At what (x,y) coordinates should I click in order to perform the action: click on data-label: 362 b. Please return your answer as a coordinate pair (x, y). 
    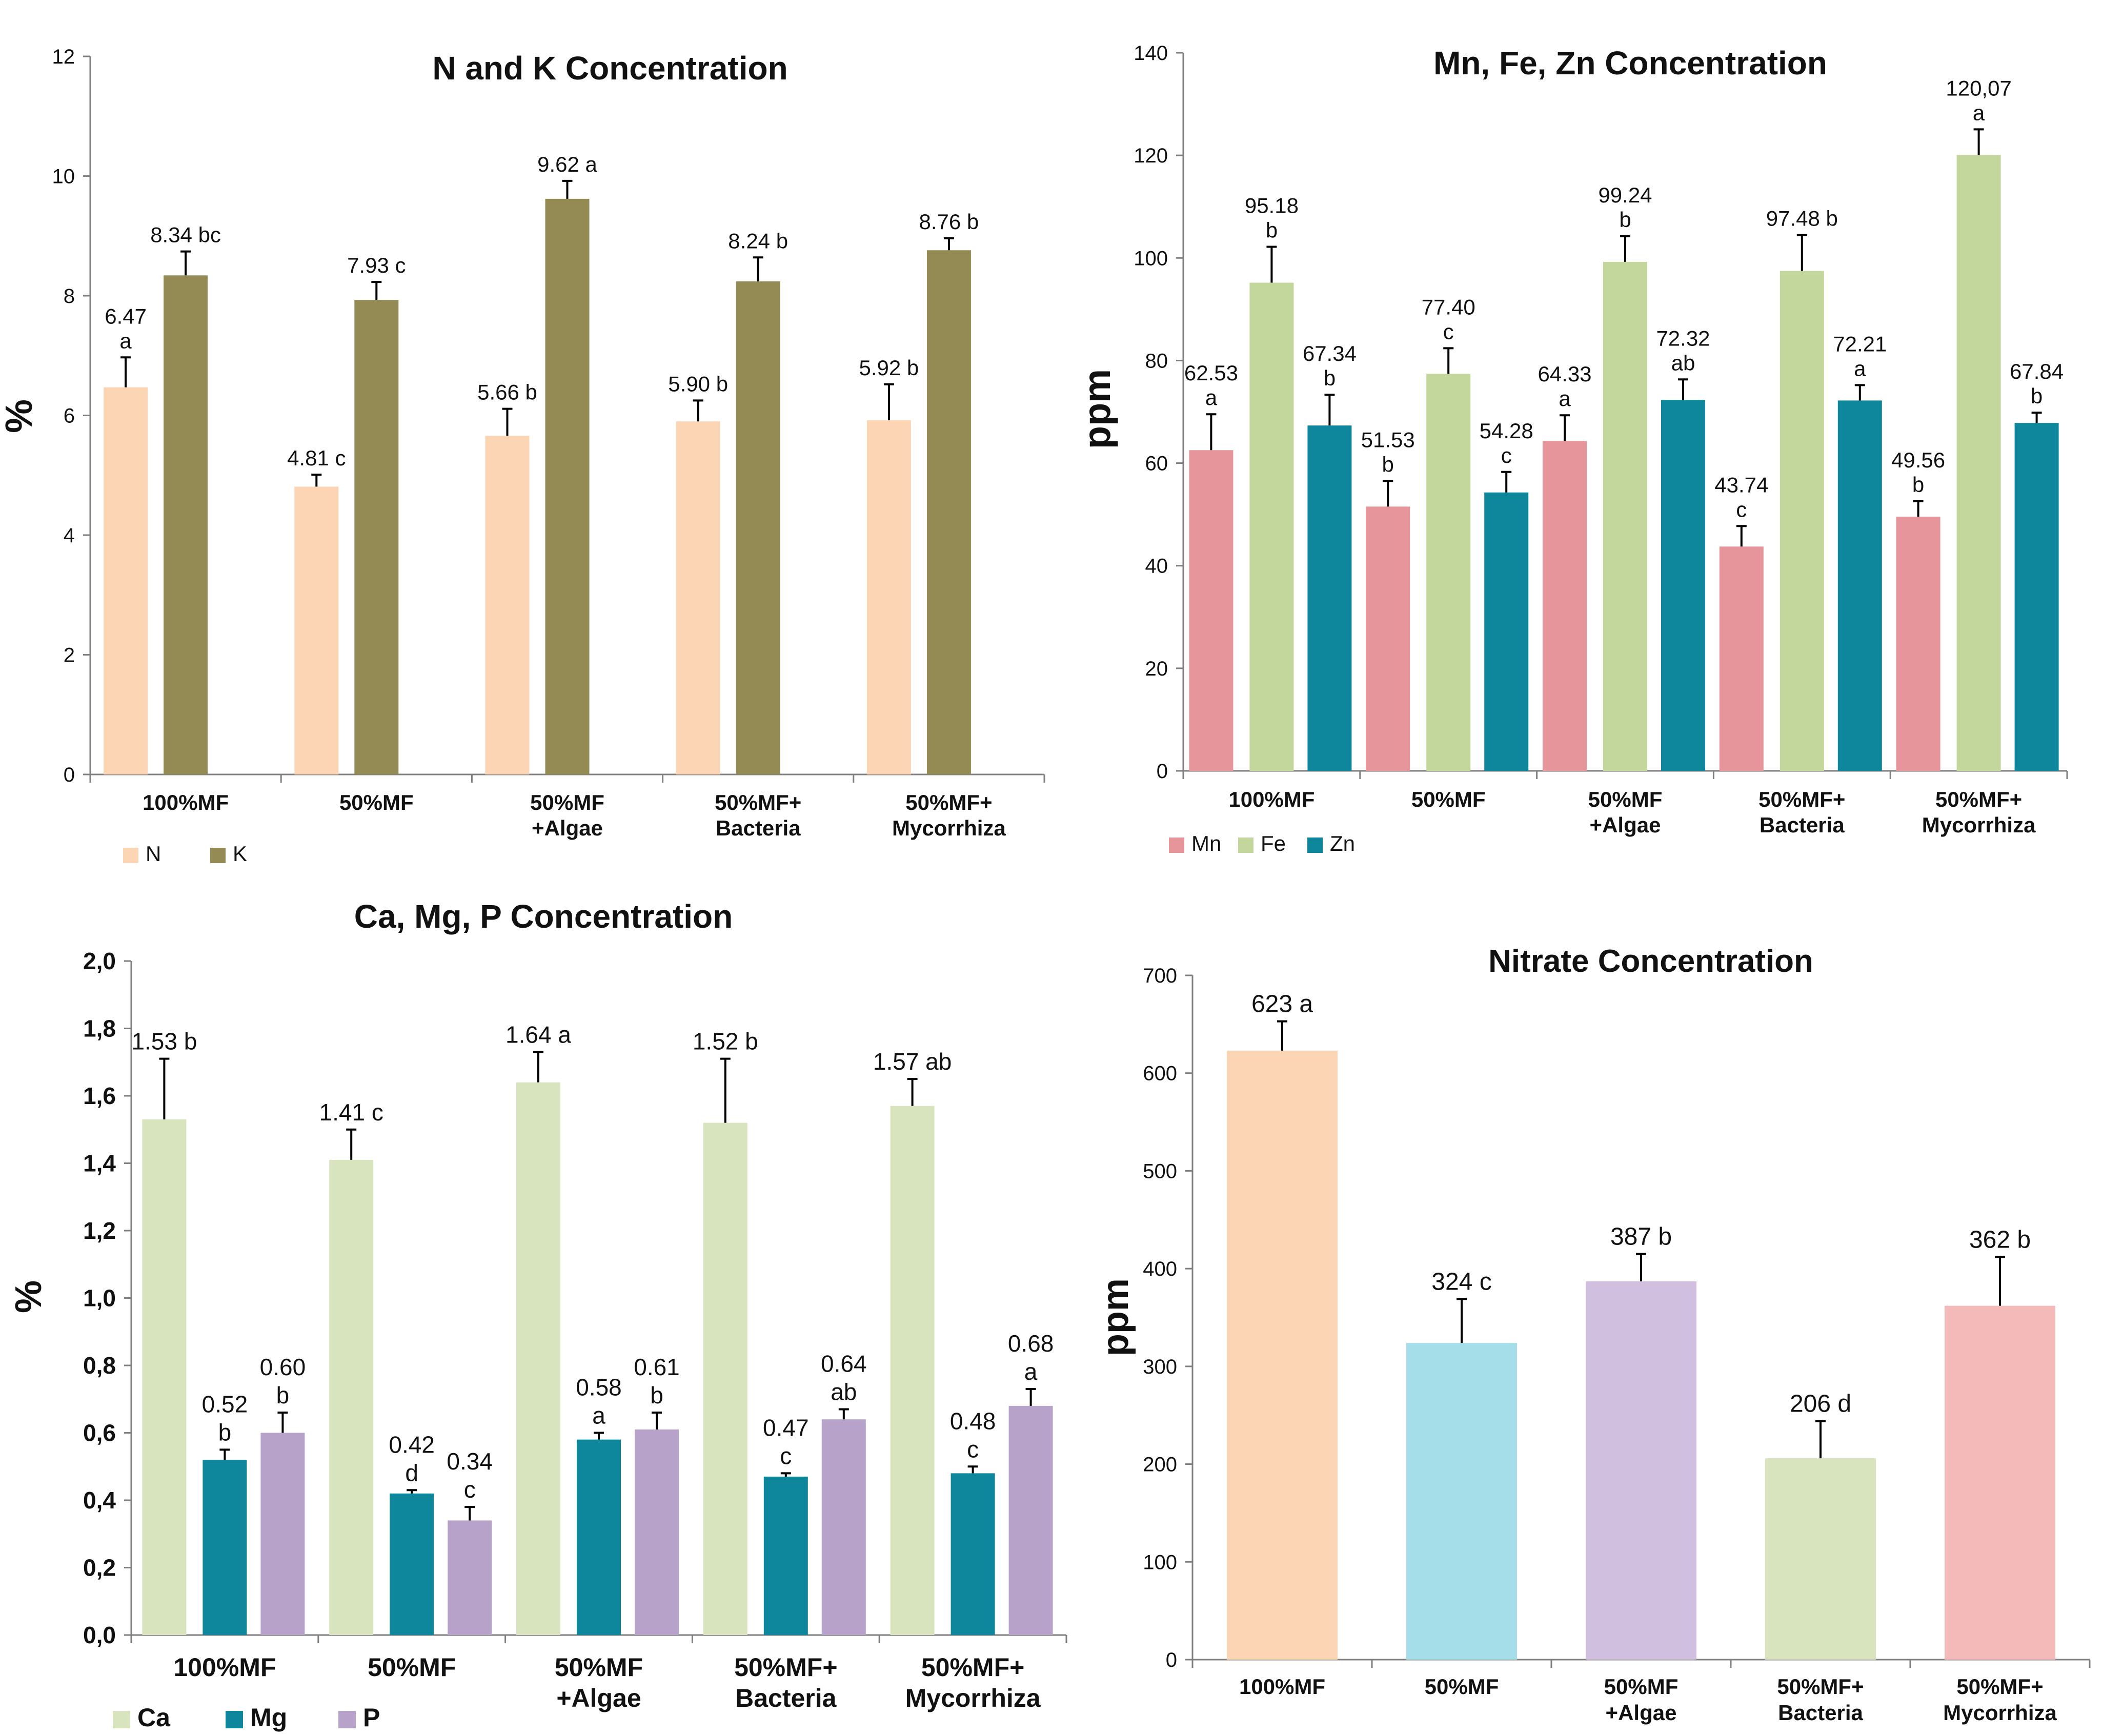
    Looking at the image, I should click on (2000, 1239).